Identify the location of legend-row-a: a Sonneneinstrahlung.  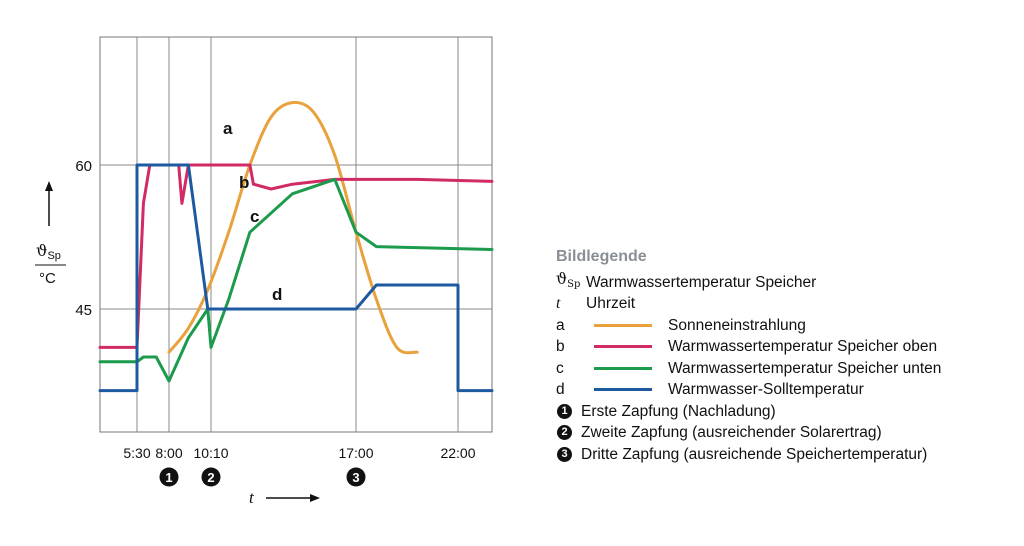
(748, 326).